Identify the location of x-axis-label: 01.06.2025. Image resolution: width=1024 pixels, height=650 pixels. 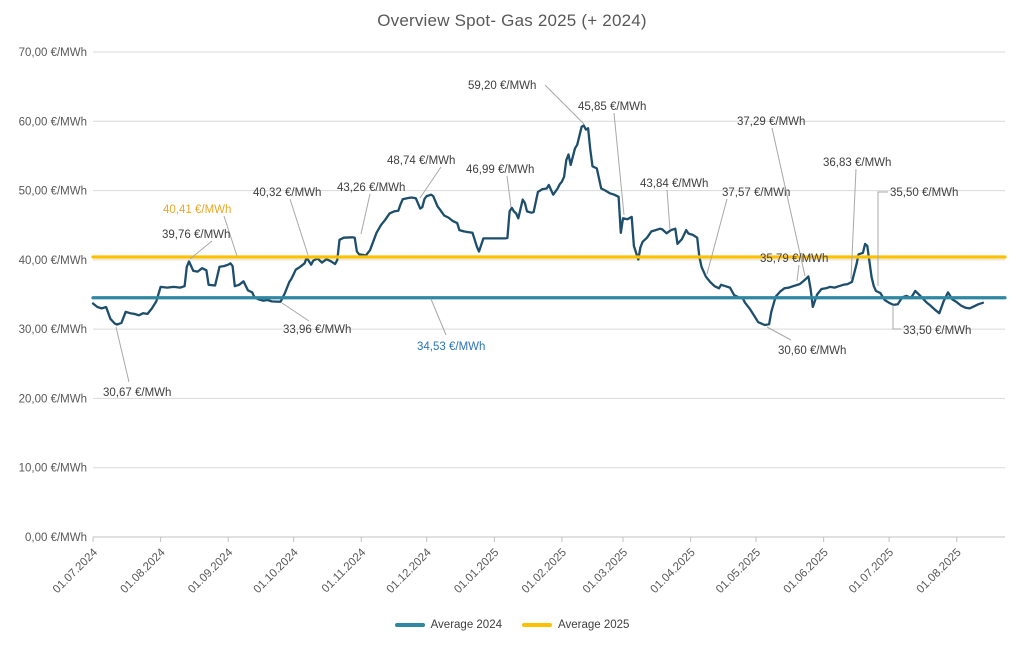
(806, 571).